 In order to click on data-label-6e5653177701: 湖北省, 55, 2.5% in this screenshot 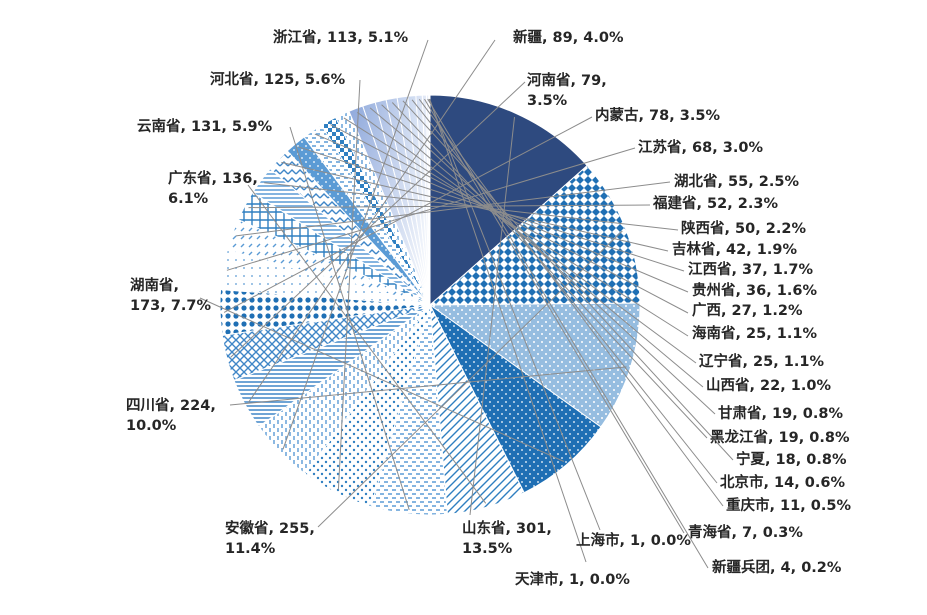, I will do `click(736, 181)`.